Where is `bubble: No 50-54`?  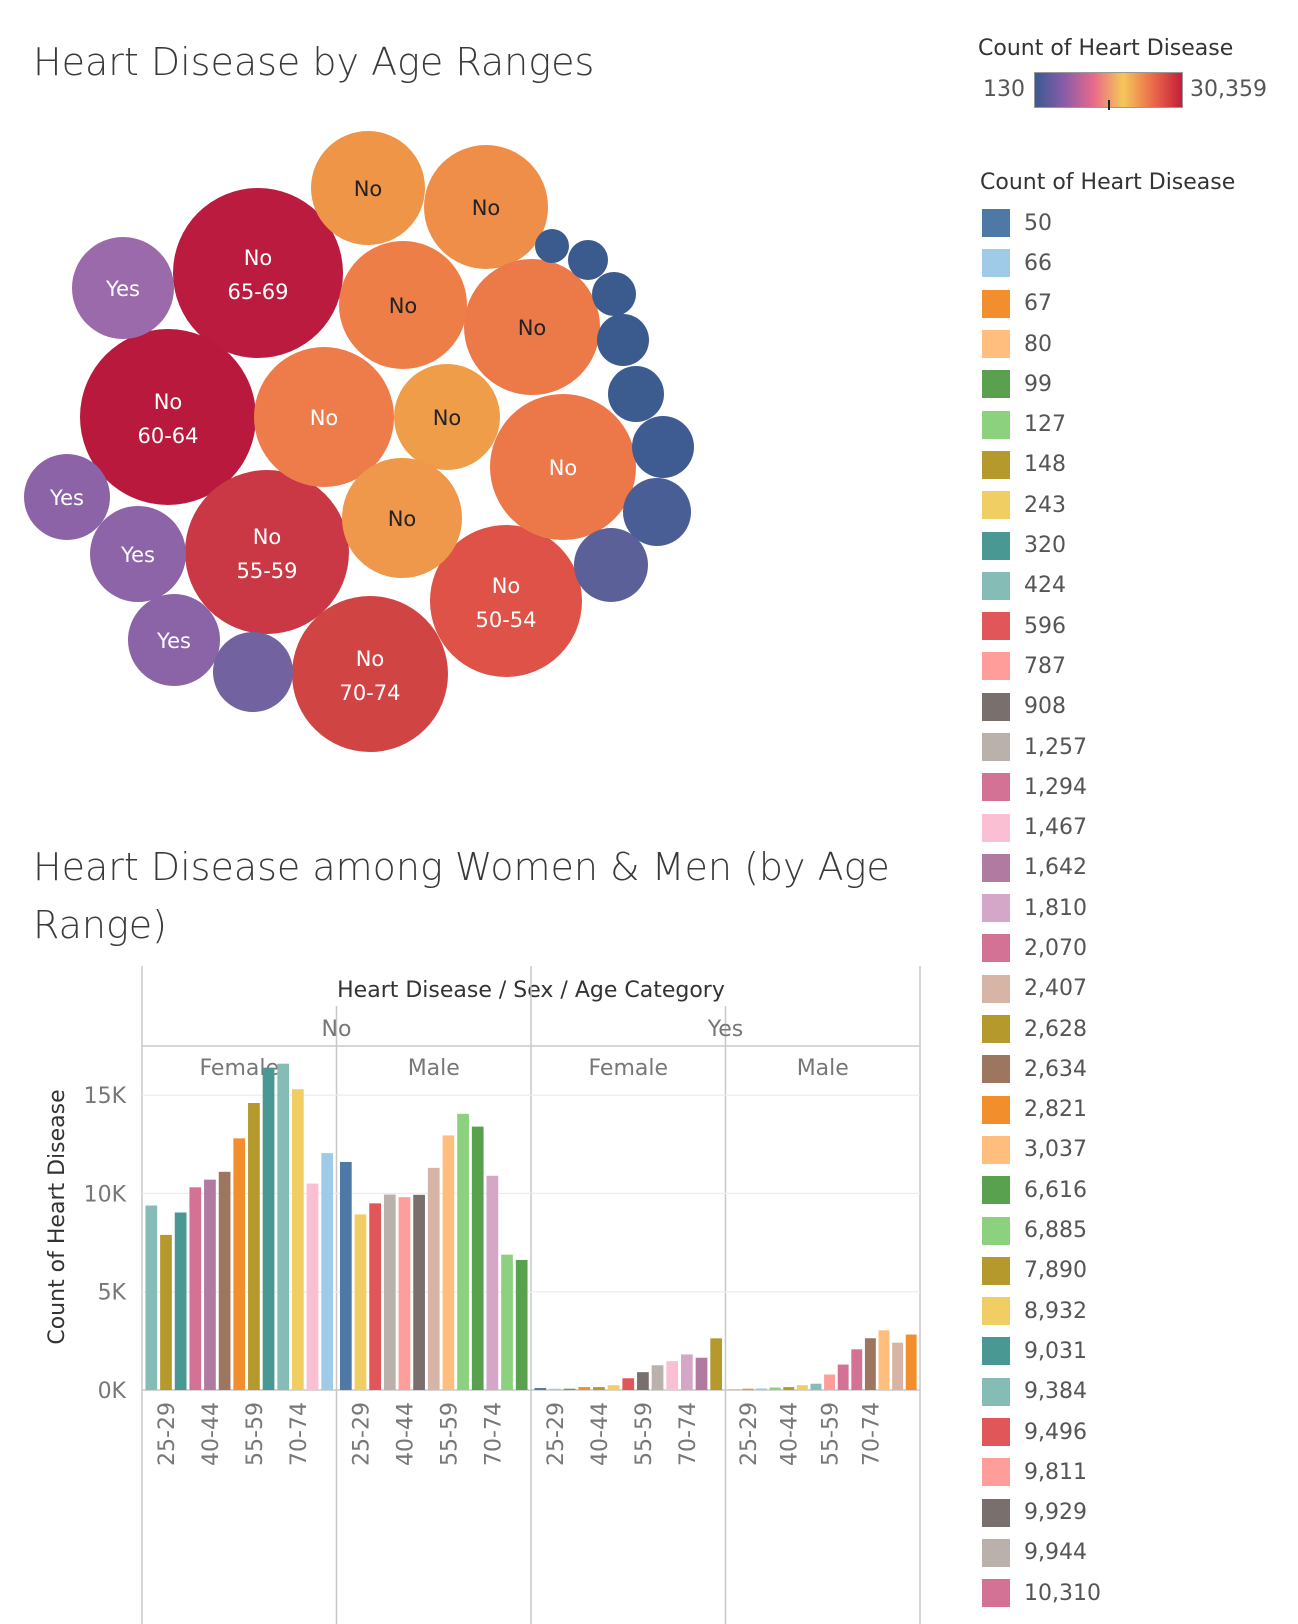 bubble: No 50-54 is located at coordinates (506, 601).